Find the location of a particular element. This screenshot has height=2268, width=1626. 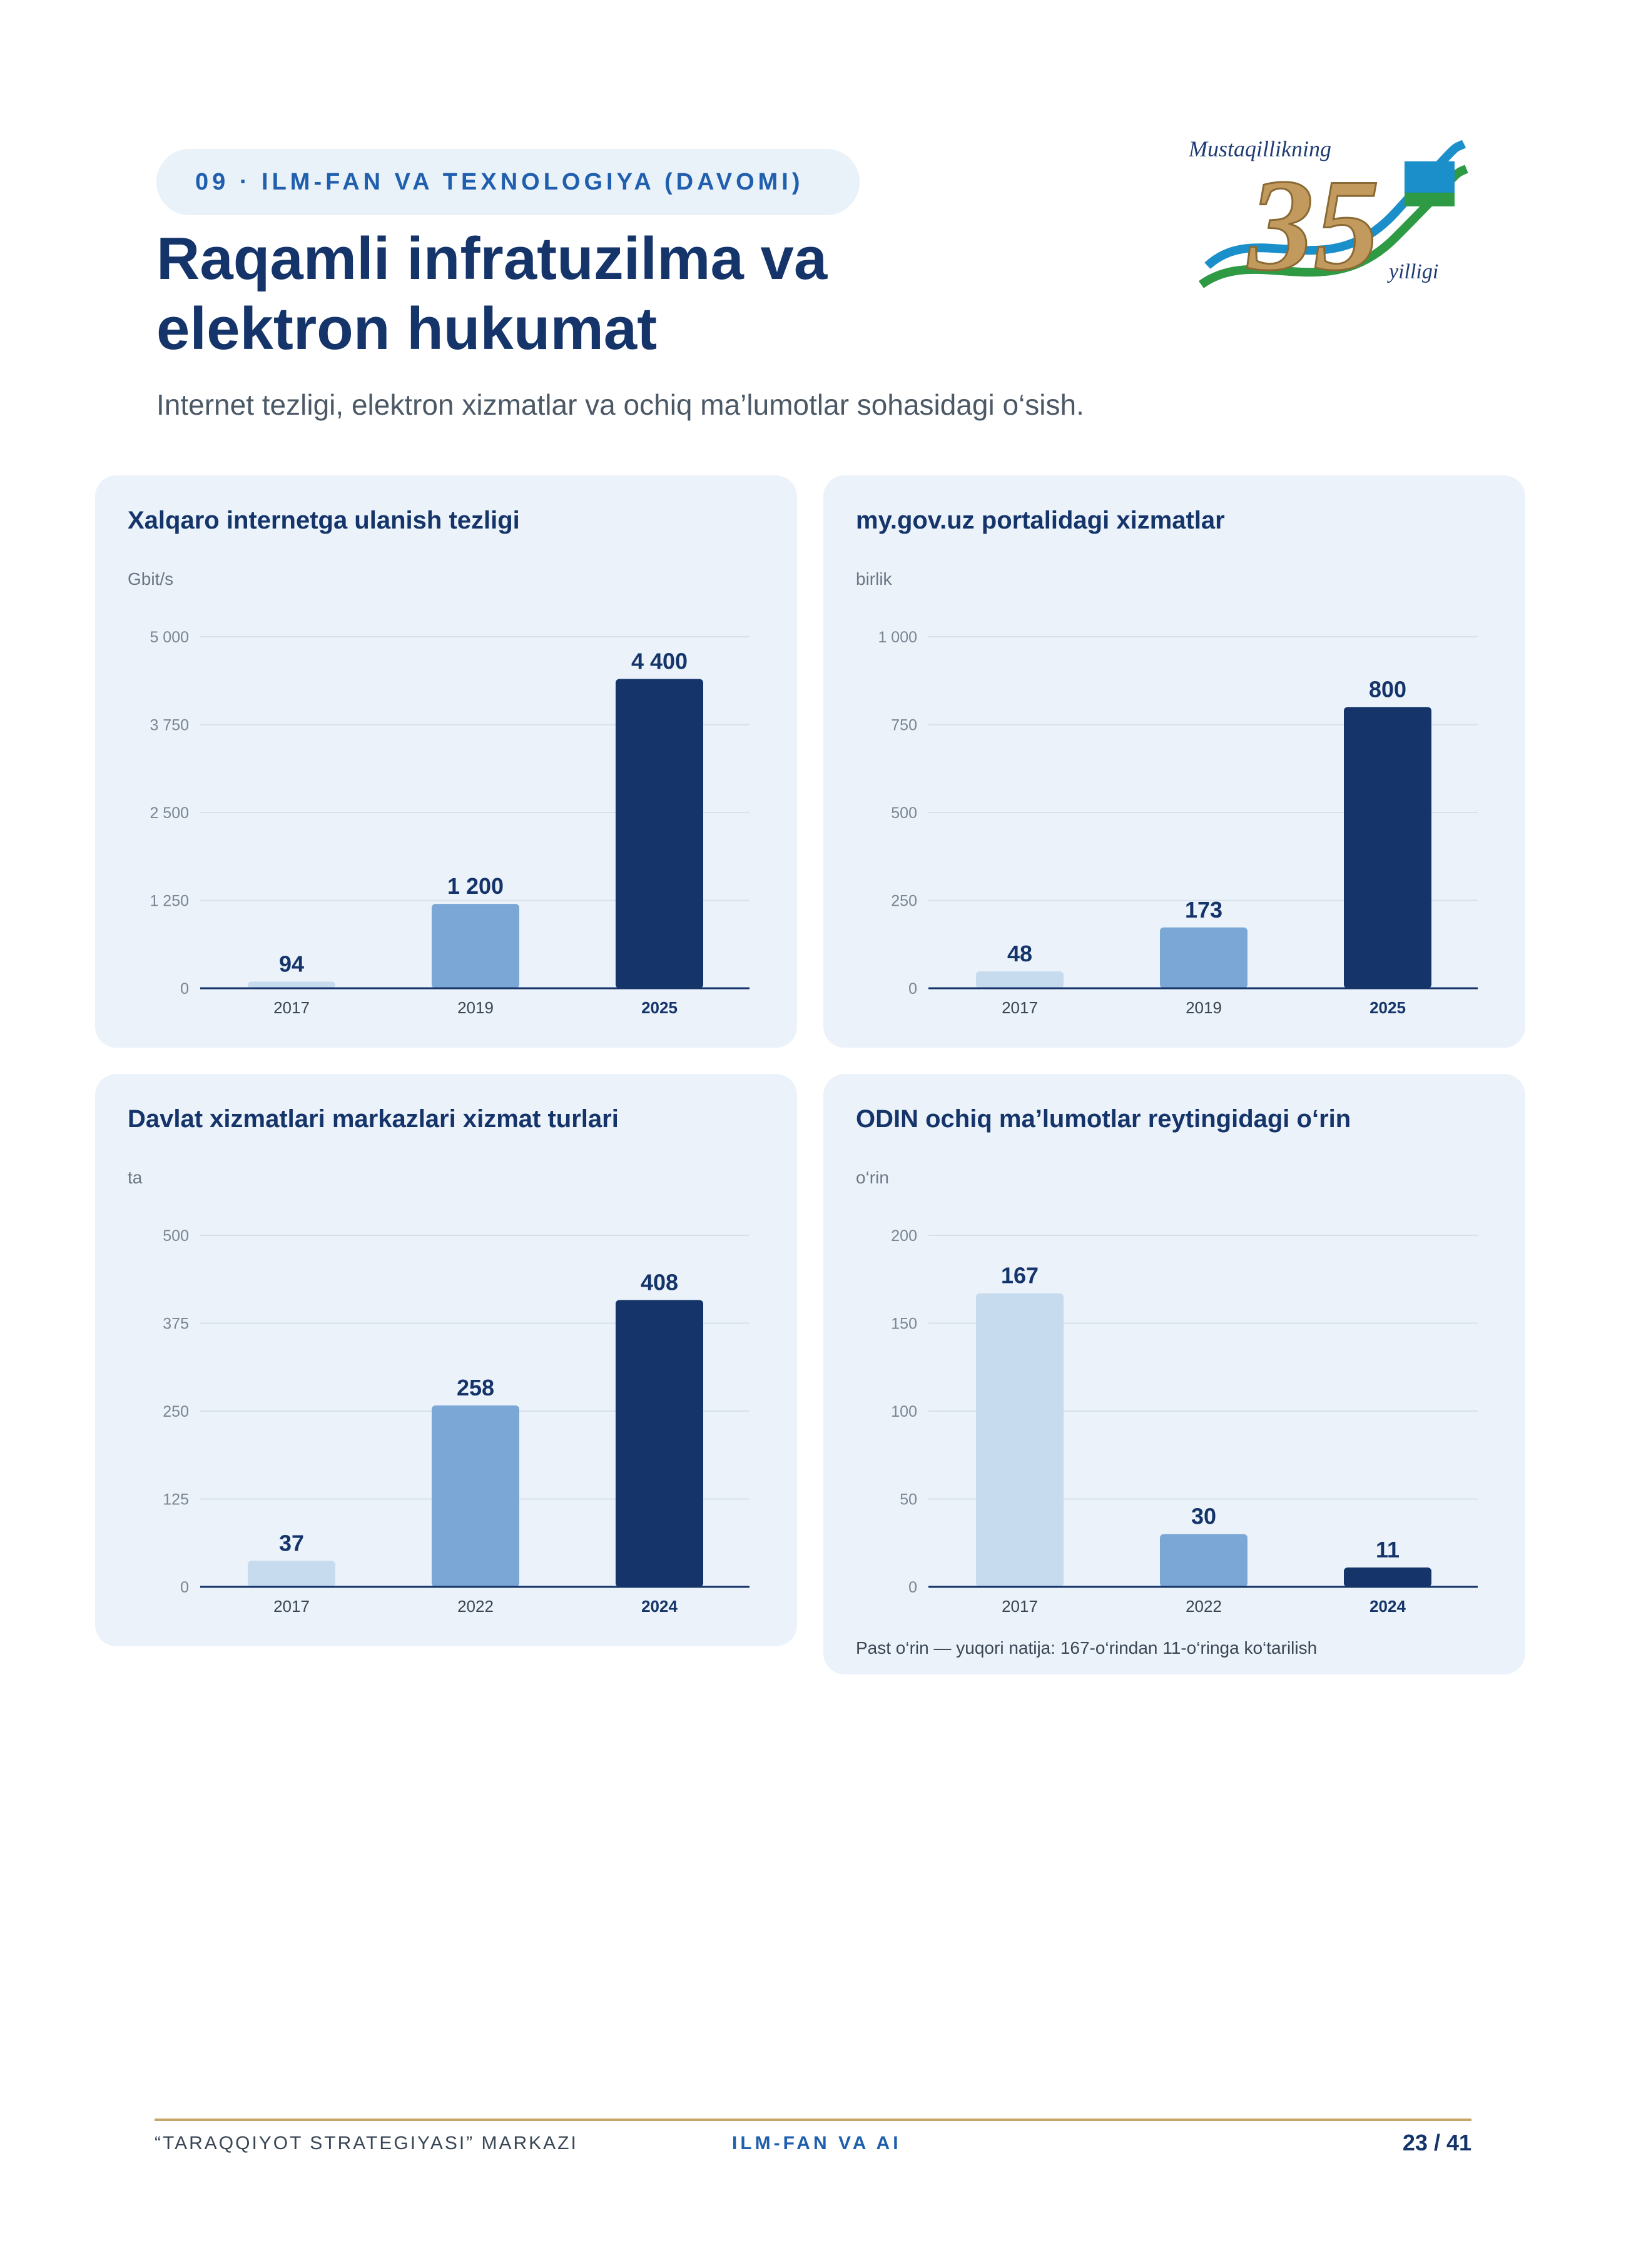

bar-value-label: 173 is located at coordinates (1203, 910).